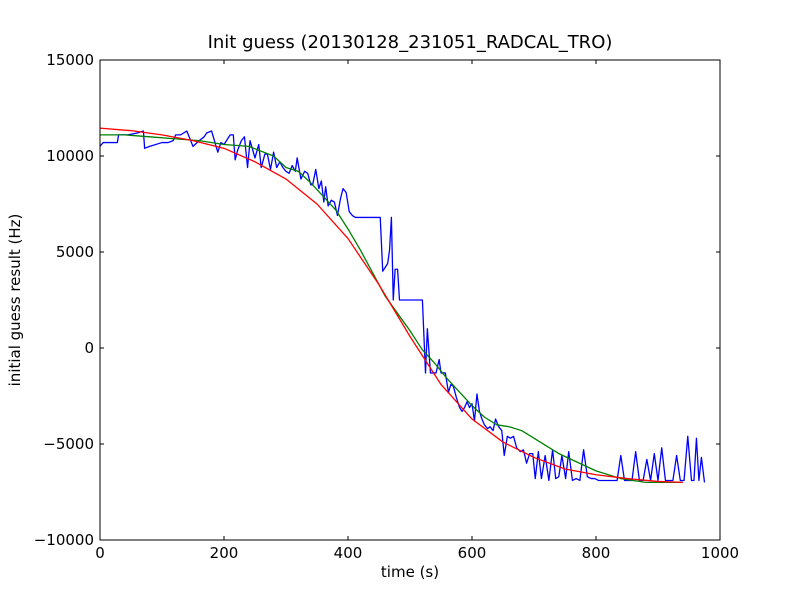 Image resolution: width=800 pixels, height=600 pixels. Describe the element at coordinates (224, 553) in the screenshot. I see `x-tick-label-1: 200` at that location.